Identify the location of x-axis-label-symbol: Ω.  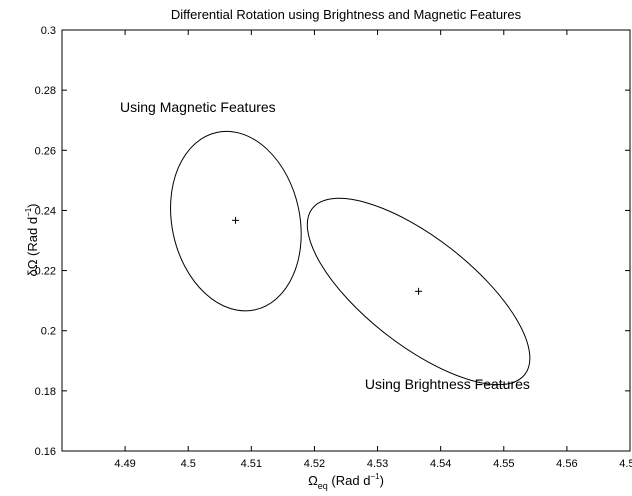
(313, 480).